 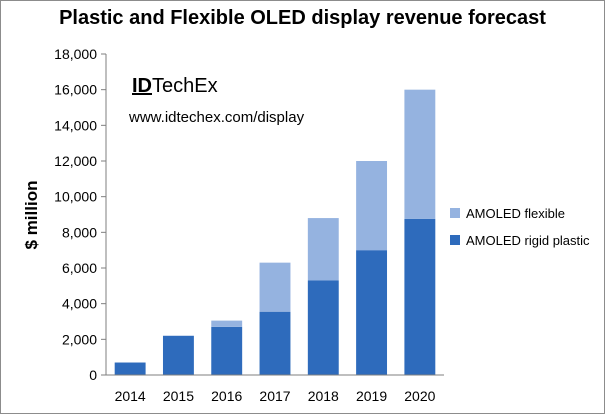 I want to click on bar-flexible-2020, so click(x=420, y=154).